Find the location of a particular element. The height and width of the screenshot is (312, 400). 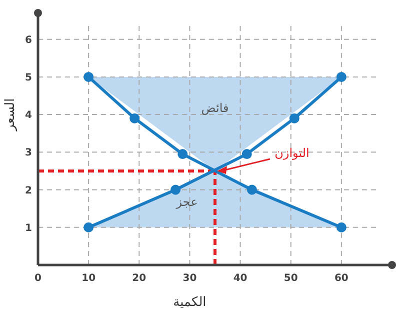

x-tick-label: 60 is located at coordinates (341, 278).